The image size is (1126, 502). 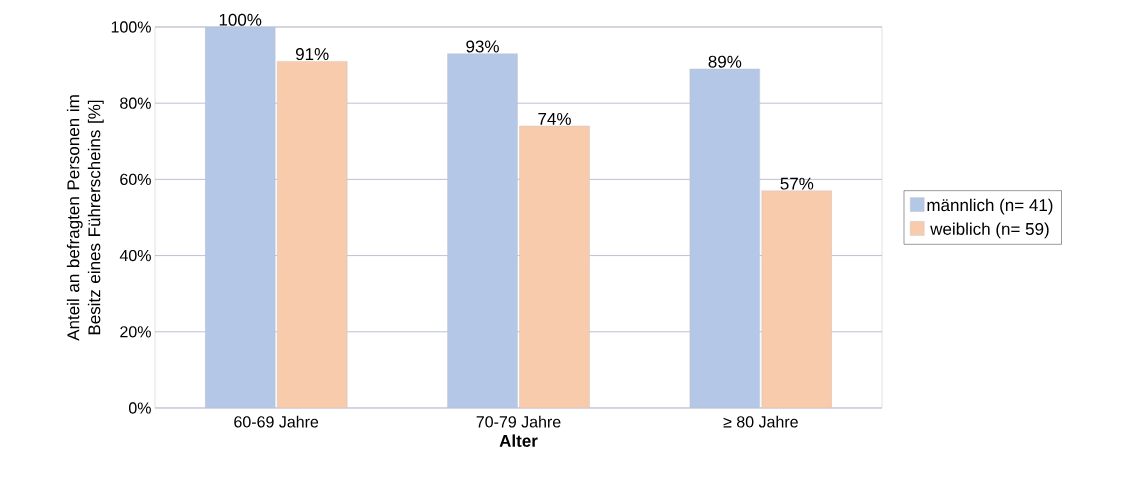 What do you see at coordinates (760, 421) in the screenshot?
I see `x-tick-label: ≥ 80 Jahre` at bounding box center [760, 421].